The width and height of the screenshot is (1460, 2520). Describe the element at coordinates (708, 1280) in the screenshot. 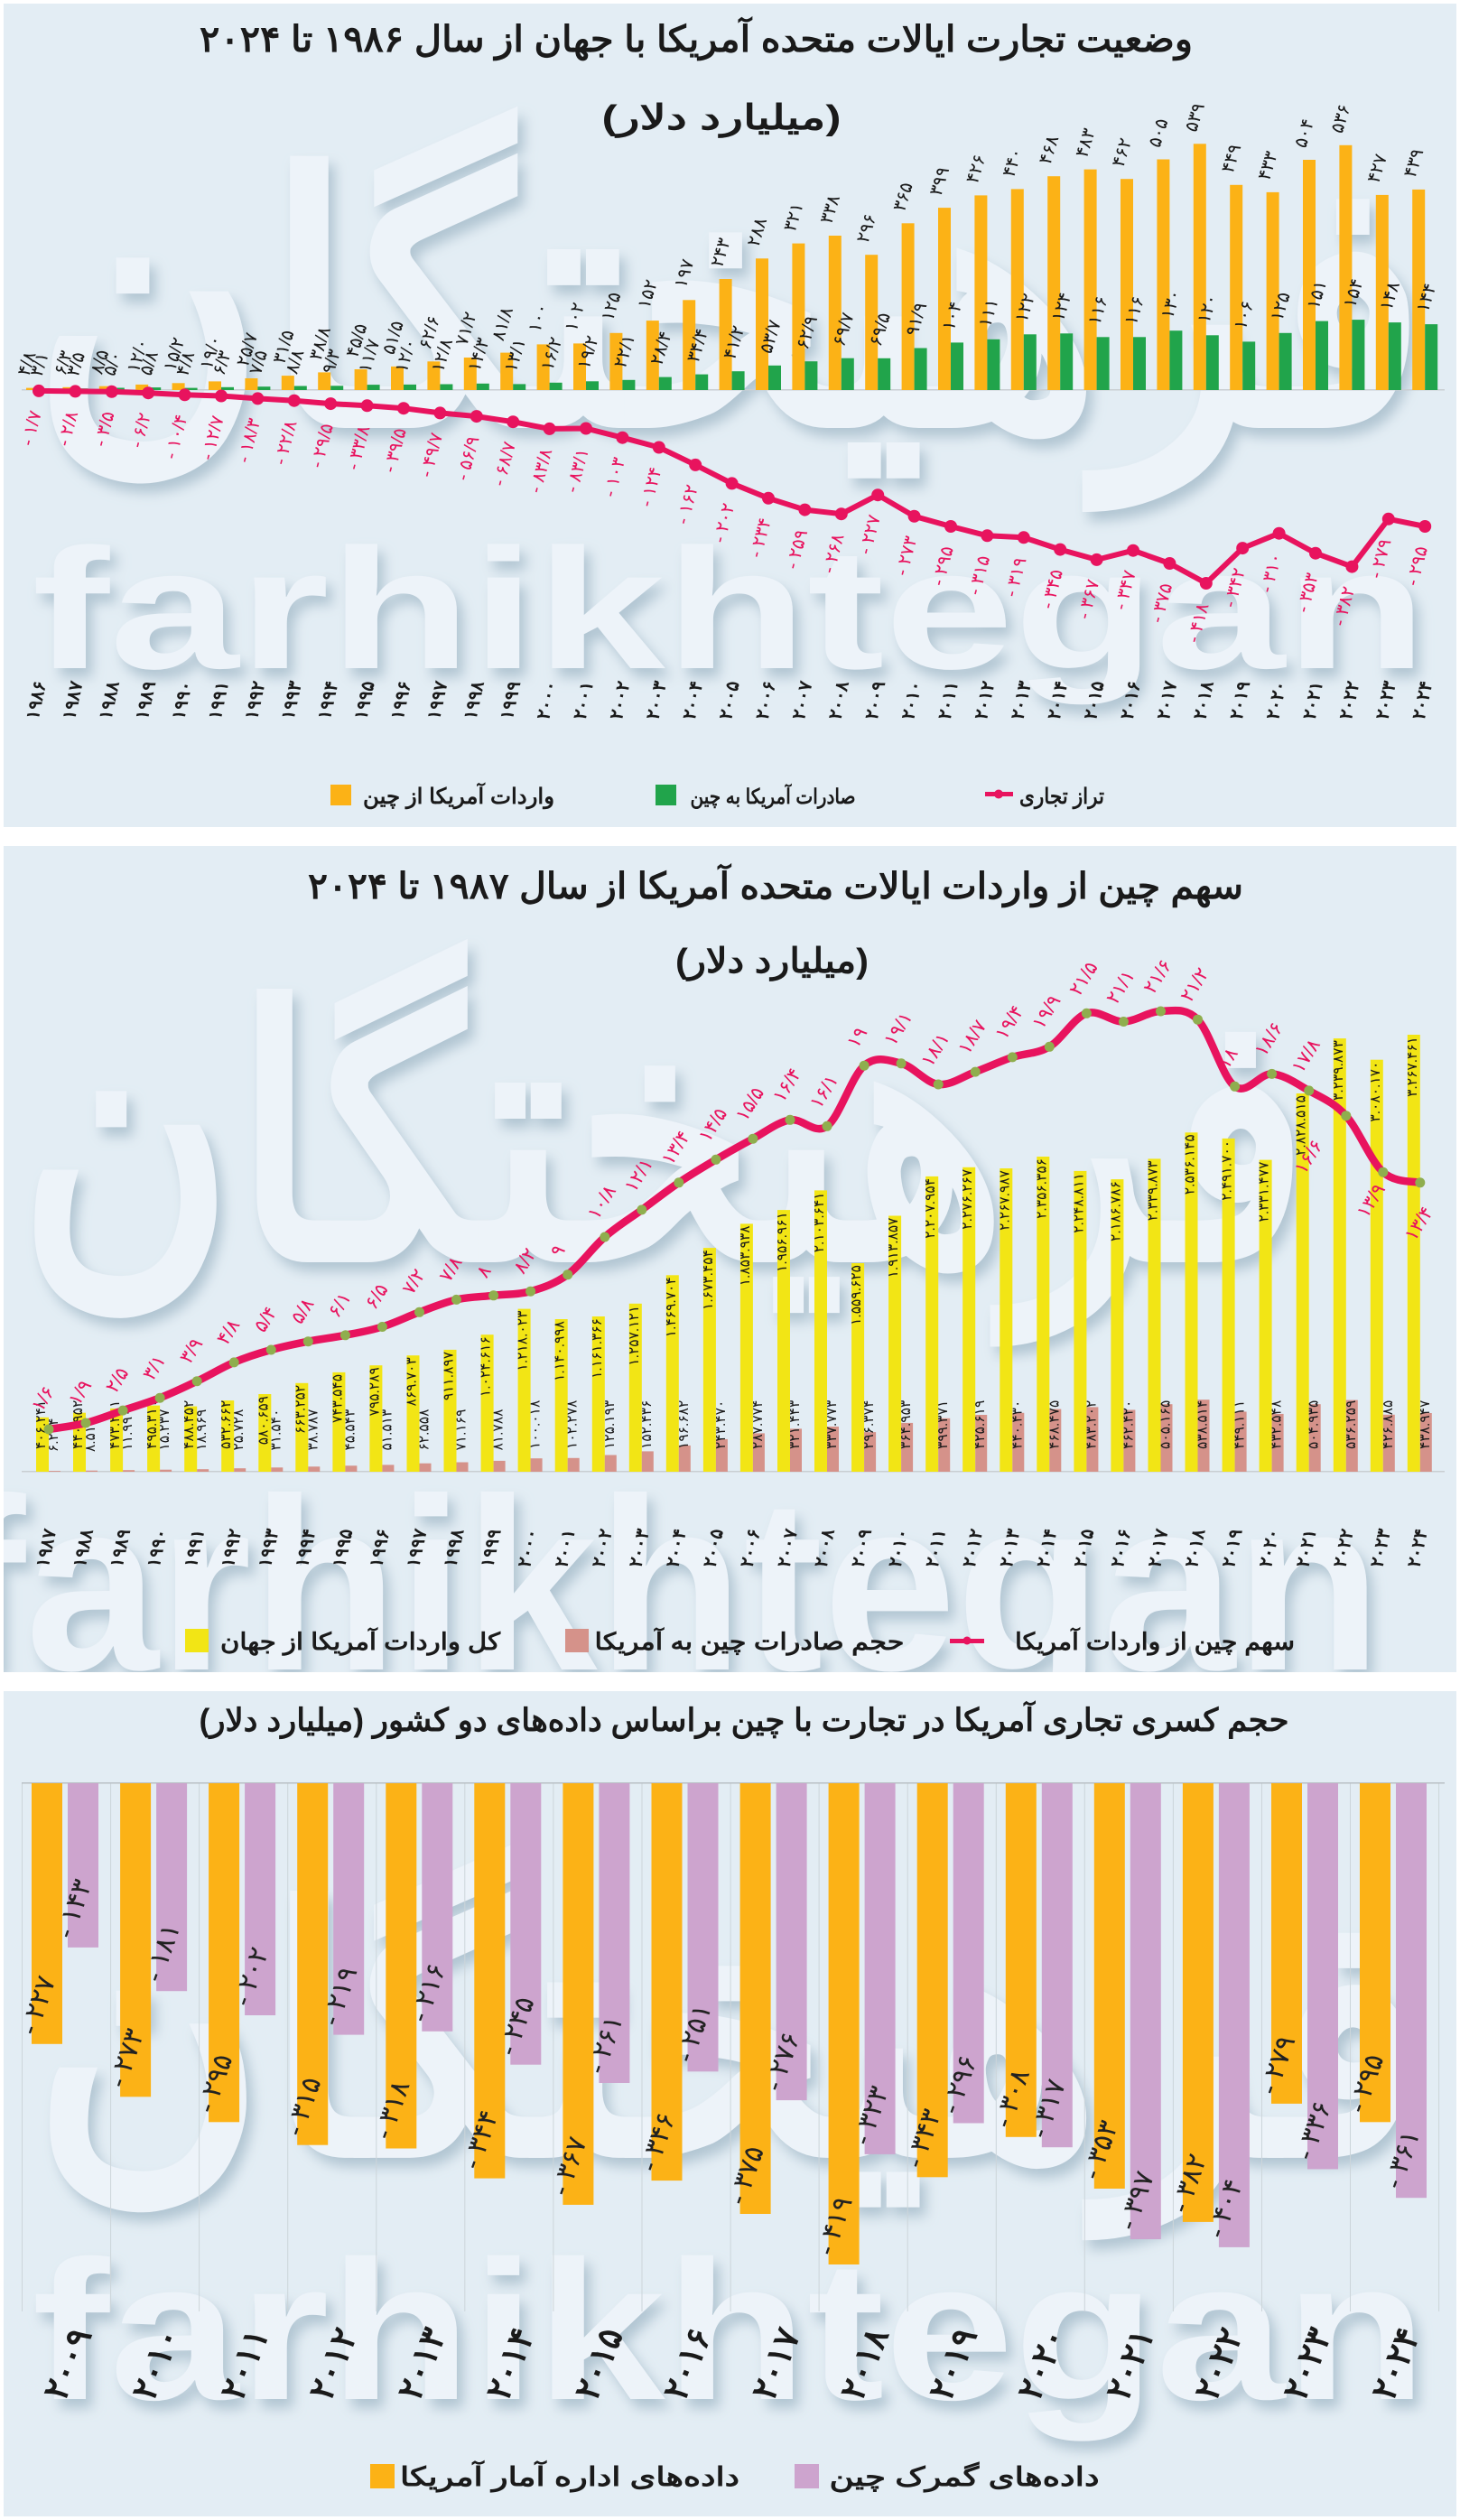

I see `svg-text: ۱.۶۷۳.۴۵۴` at that location.